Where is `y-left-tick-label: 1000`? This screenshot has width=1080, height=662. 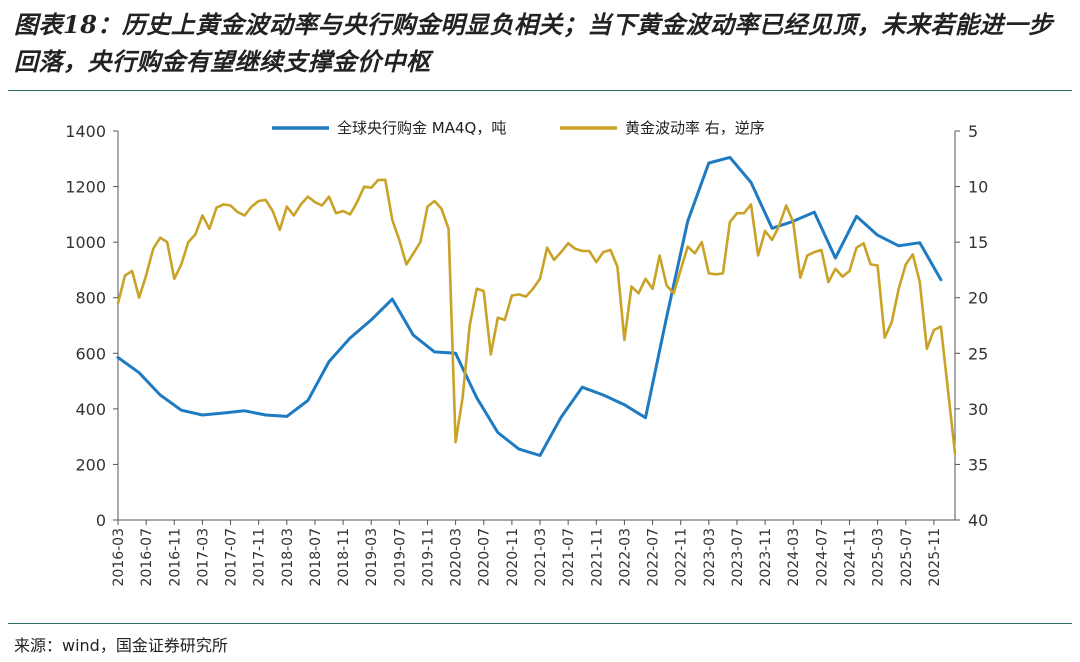 y-left-tick-label: 1000 is located at coordinates (85, 242).